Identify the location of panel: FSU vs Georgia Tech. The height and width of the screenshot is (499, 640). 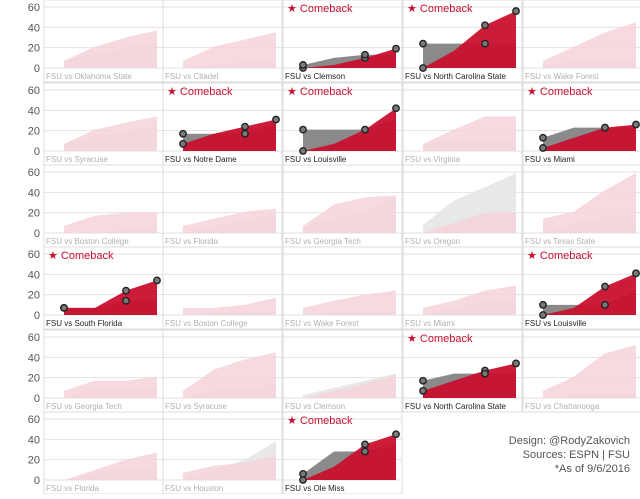
(342, 206).